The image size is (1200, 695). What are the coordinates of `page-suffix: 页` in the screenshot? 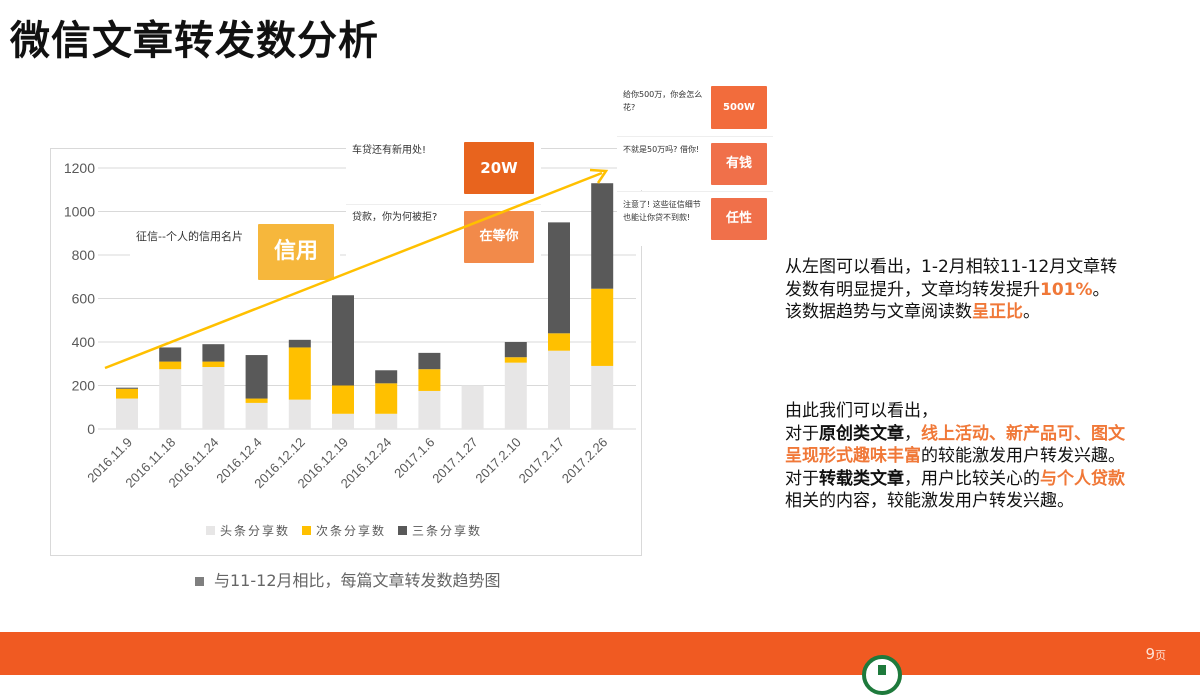 It's located at (1160, 655).